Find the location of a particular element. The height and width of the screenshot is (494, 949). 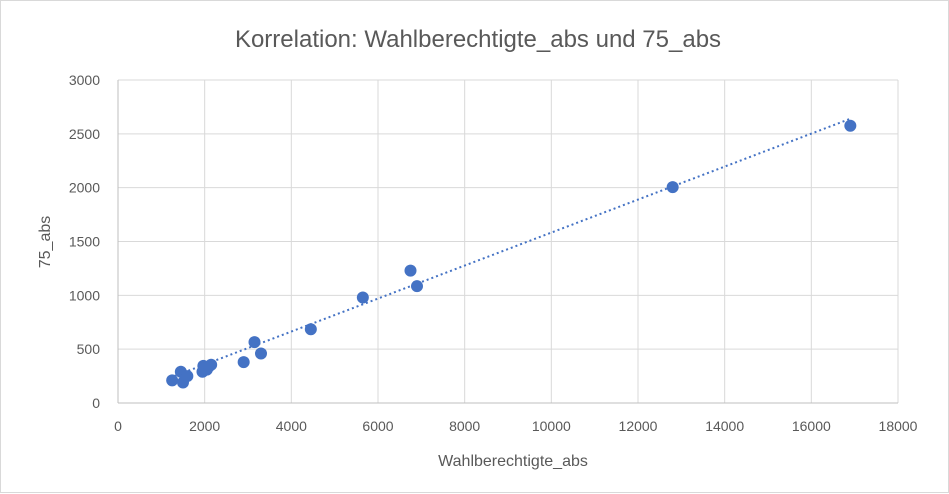

y-tick-label: 0 is located at coordinates (96, 403).